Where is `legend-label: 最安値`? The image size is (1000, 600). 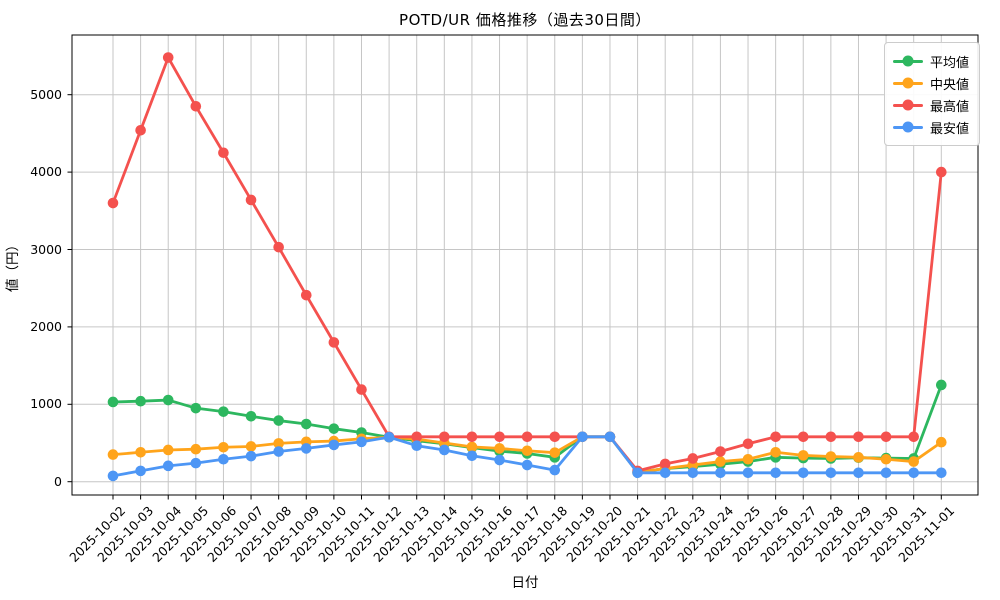 legend-label: 最安値 is located at coordinates (950, 129).